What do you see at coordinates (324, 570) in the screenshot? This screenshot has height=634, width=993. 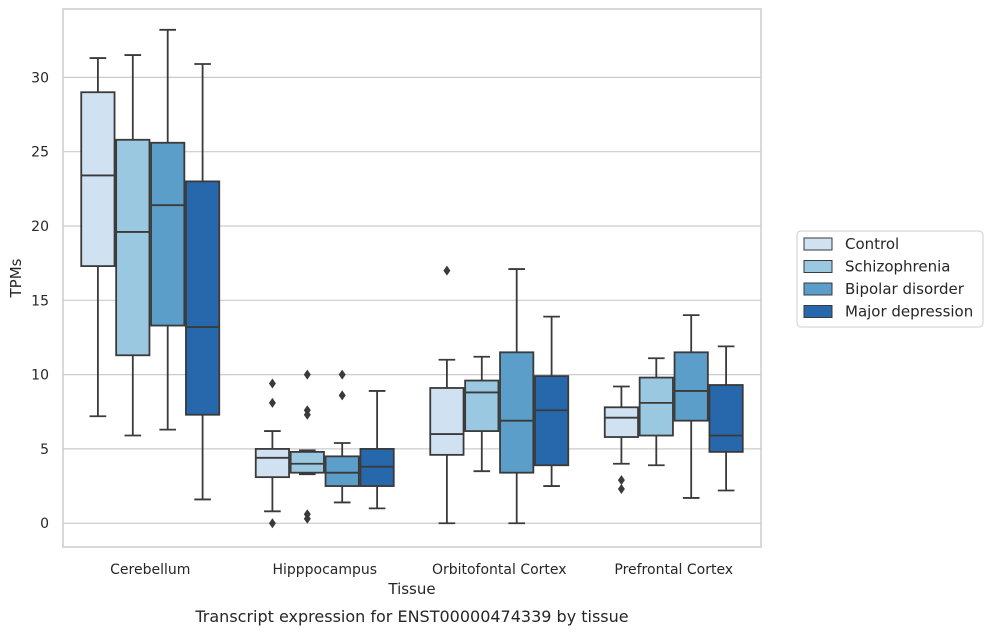 I see `x-tick-label: Hipppocampus` at bounding box center [324, 570].